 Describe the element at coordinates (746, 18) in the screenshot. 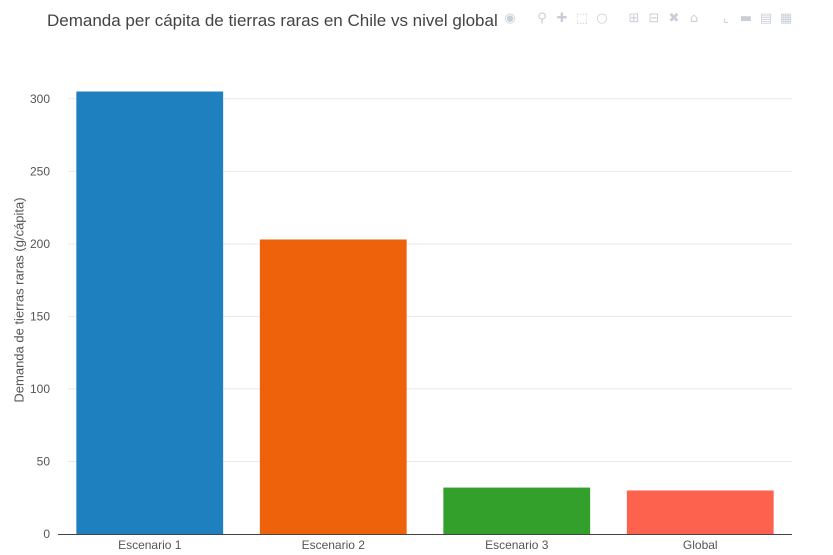

I see `hover-closest-icon: ▬` at that location.